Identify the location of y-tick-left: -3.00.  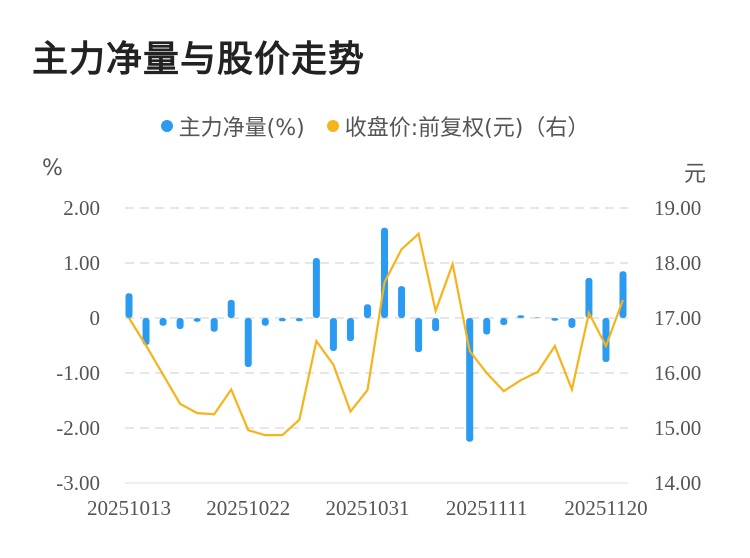
(78, 483).